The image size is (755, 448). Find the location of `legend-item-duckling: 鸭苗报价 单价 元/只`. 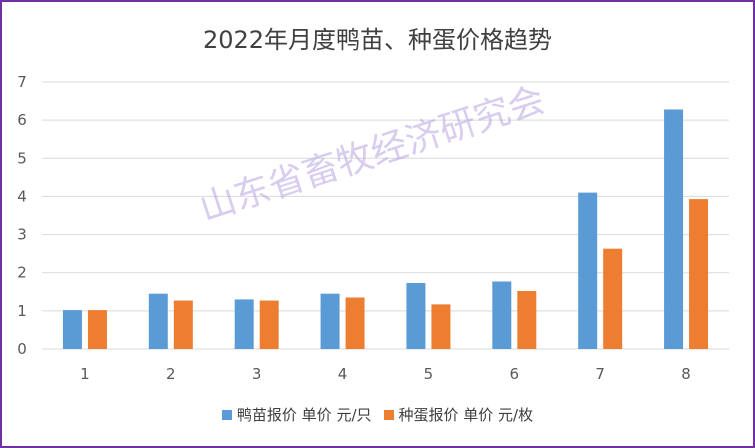

legend-item-duckling: 鸭苗报价 单价 元/只 is located at coordinates (296, 414).